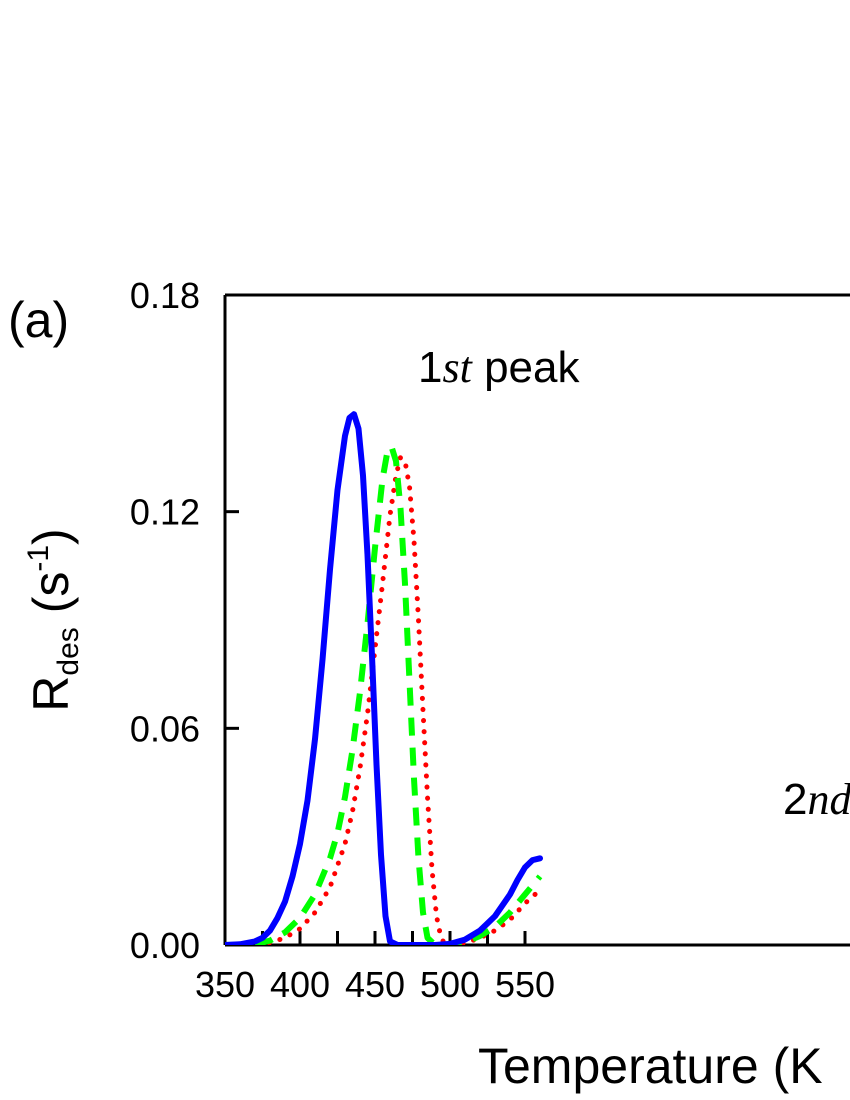 Image resolution: width=850 pixels, height=1100 pixels. I want to click on y-tick-label: 0.18, so click(165, 295).